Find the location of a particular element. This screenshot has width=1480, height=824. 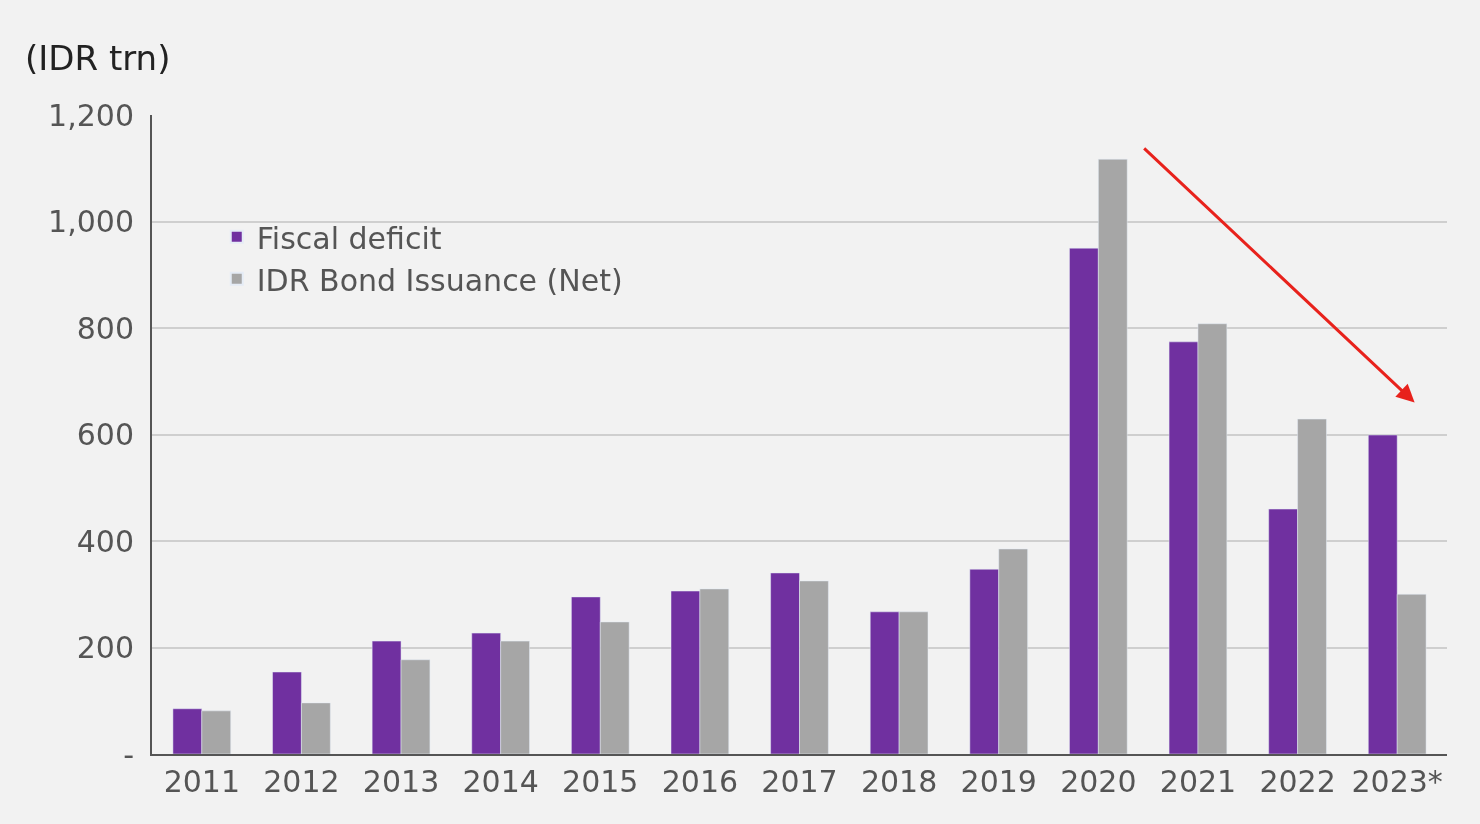

x-tick-label: 2023* is located at coordinates (1397, 781).